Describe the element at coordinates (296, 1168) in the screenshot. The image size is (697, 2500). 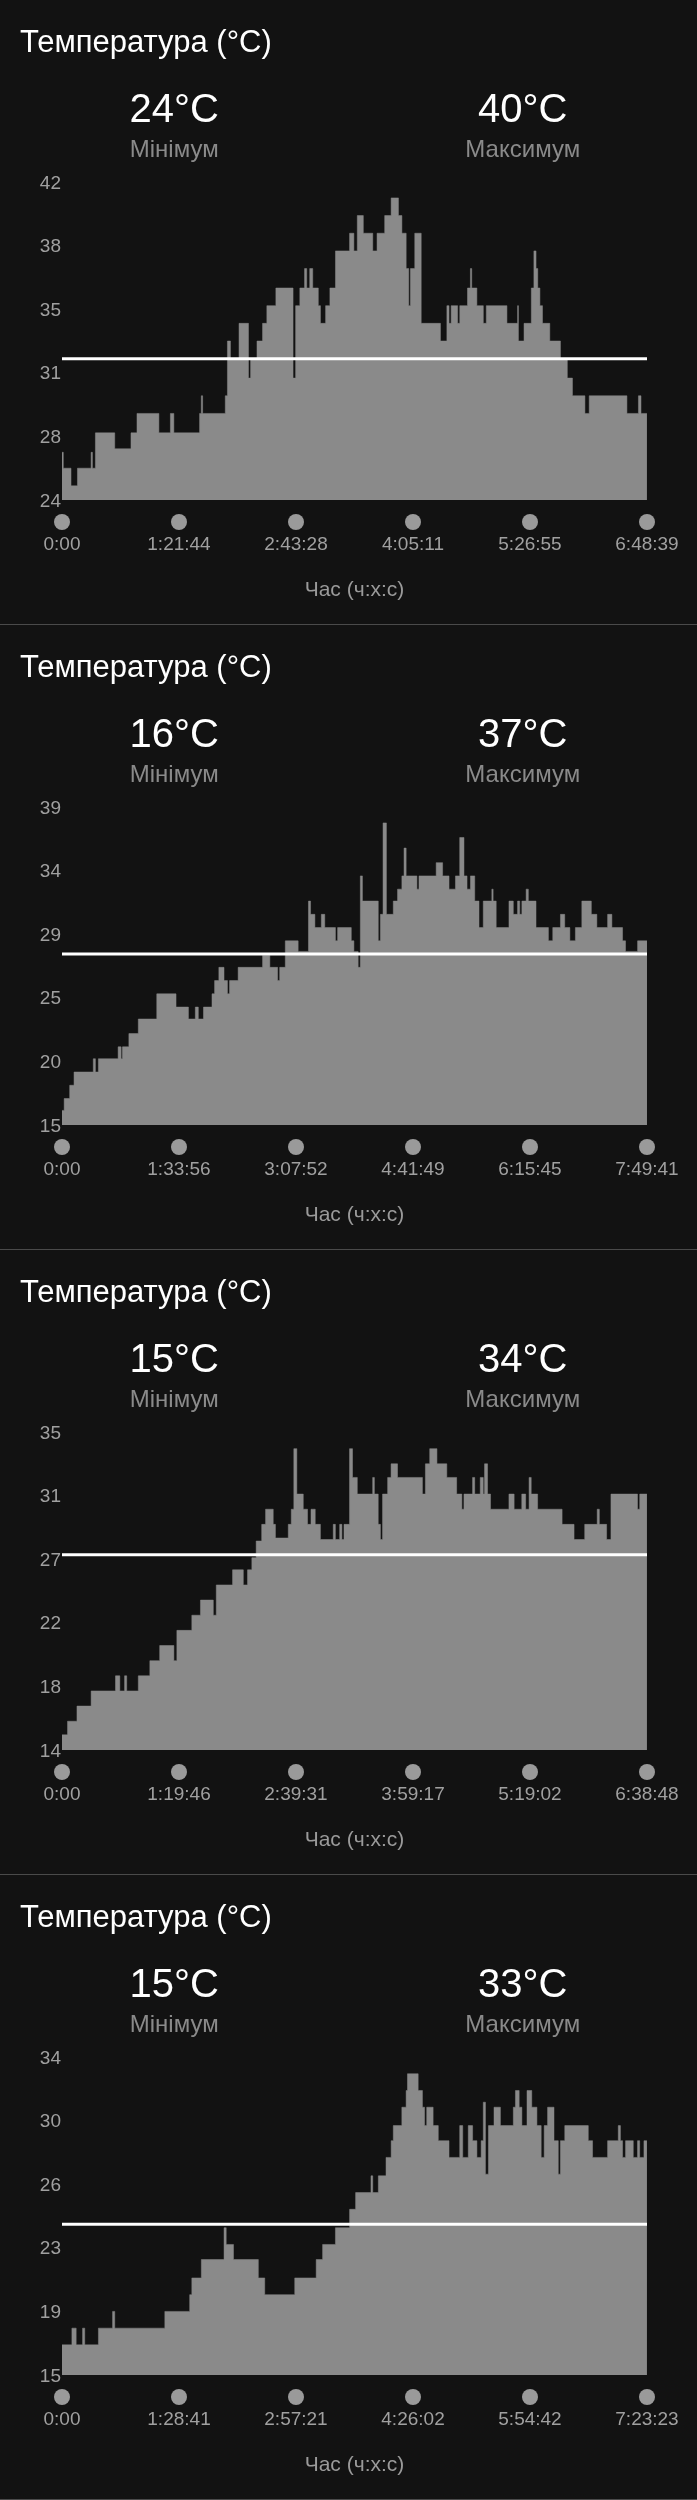
I see `x-tick-label: 3:07:52` at that location.